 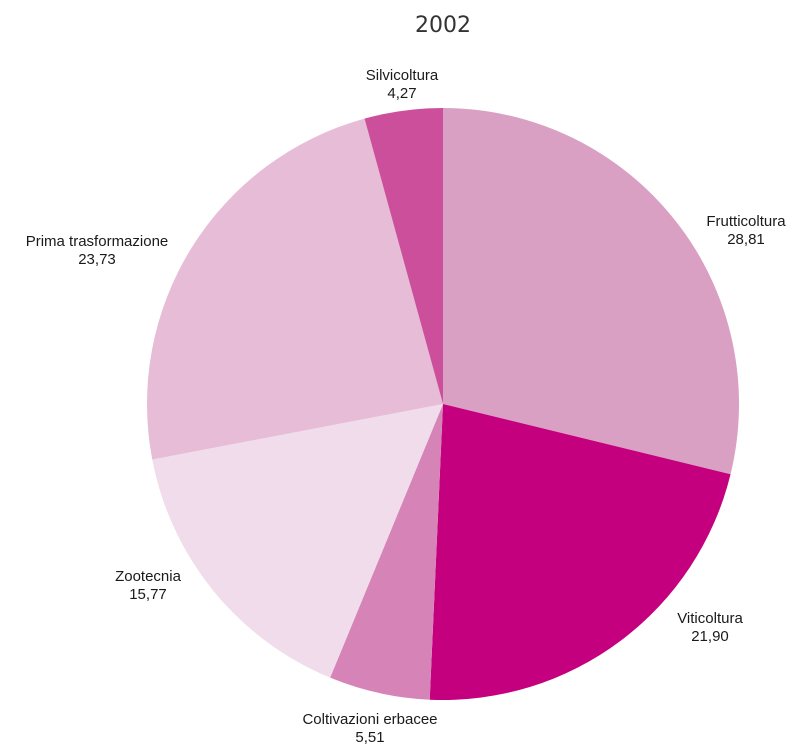 What do you see at coordinates (148, 594) in the screenshot?
I see `slice-label-value: 15,77` at bounding box center [148, 594].